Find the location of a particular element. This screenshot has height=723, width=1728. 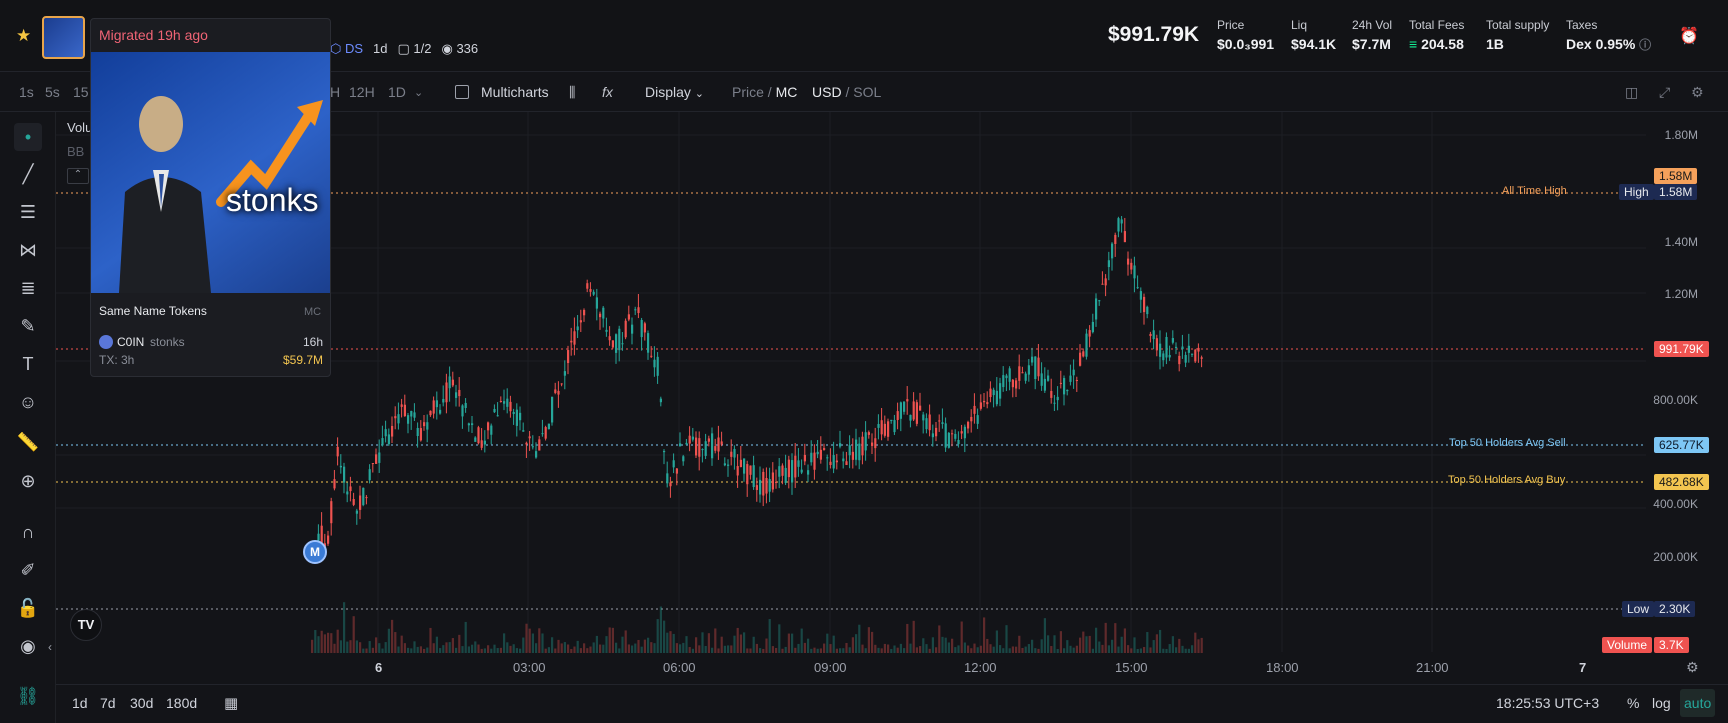

clock: 18:25:53 UTC+3 is located at coordinates (1548, 703).